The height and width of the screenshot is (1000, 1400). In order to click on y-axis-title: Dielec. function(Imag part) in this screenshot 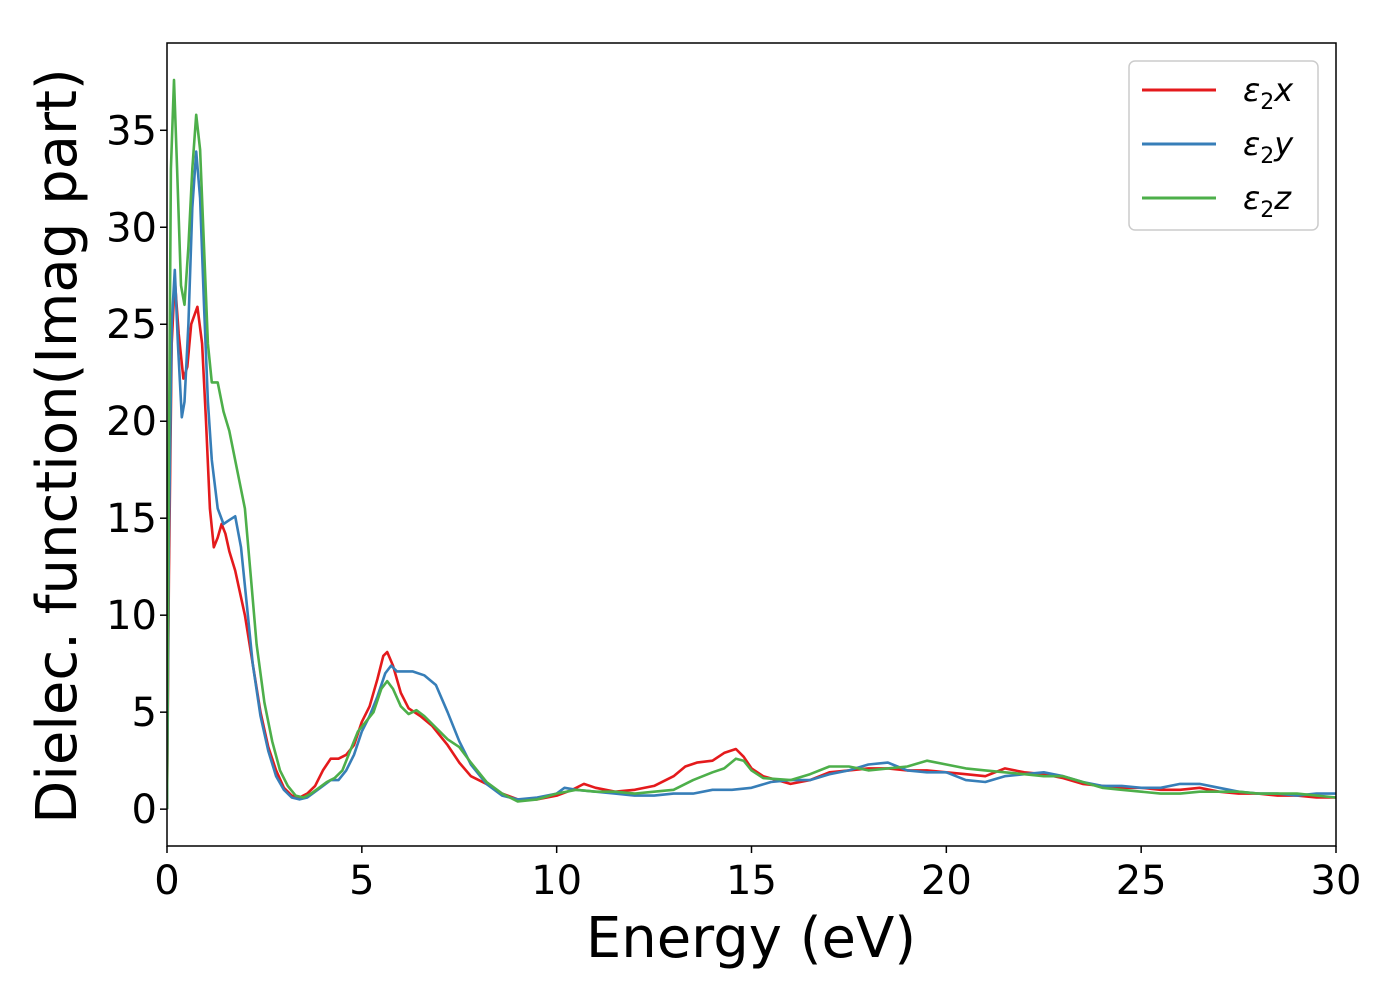, I will do `click(57, 446)`.